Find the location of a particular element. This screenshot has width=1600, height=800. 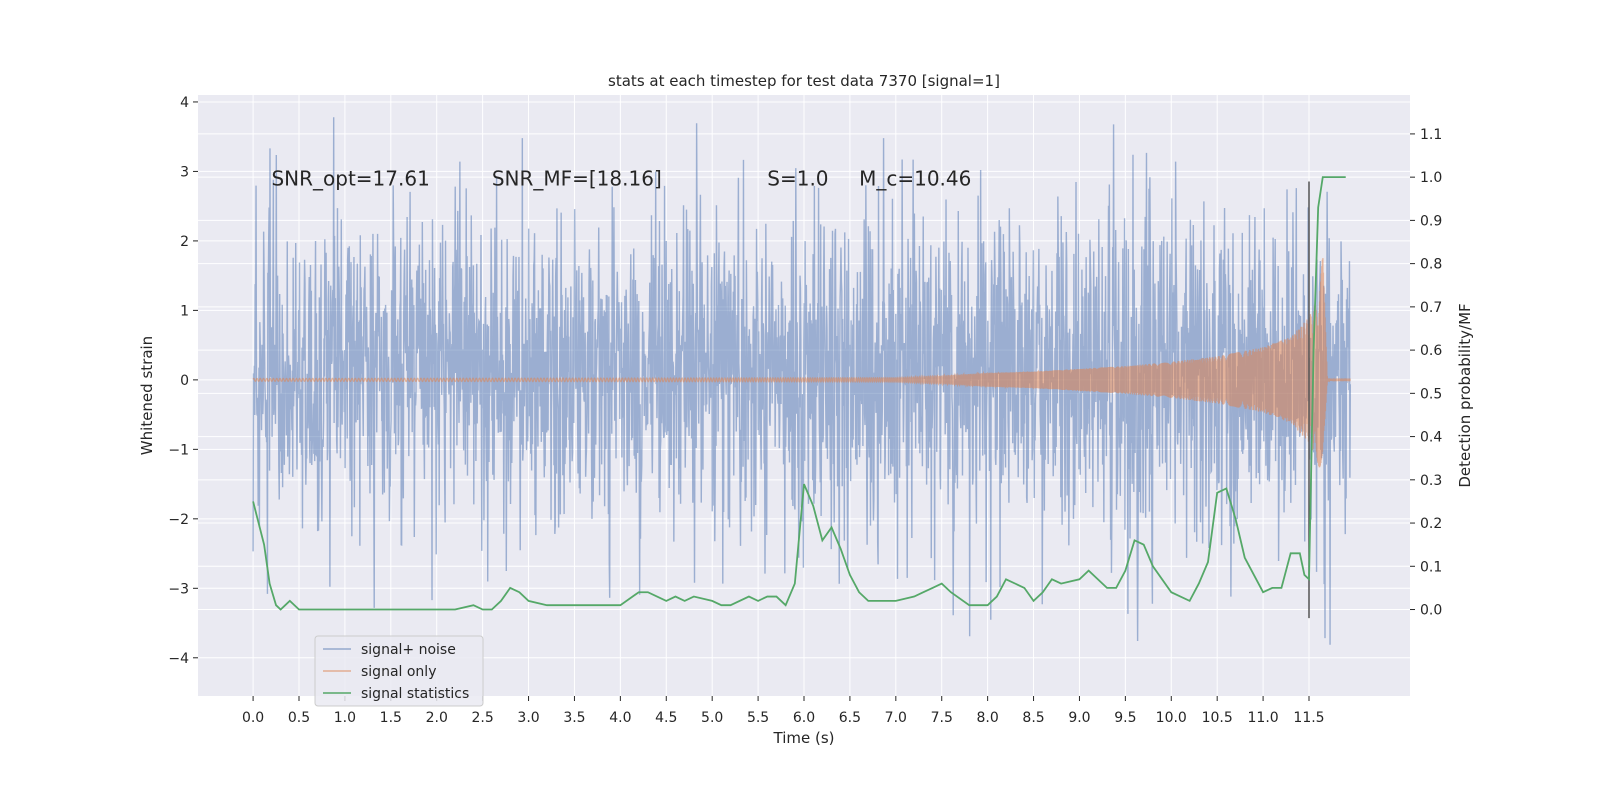

y-tick-label: −4 is located at coordinates (178, 659).